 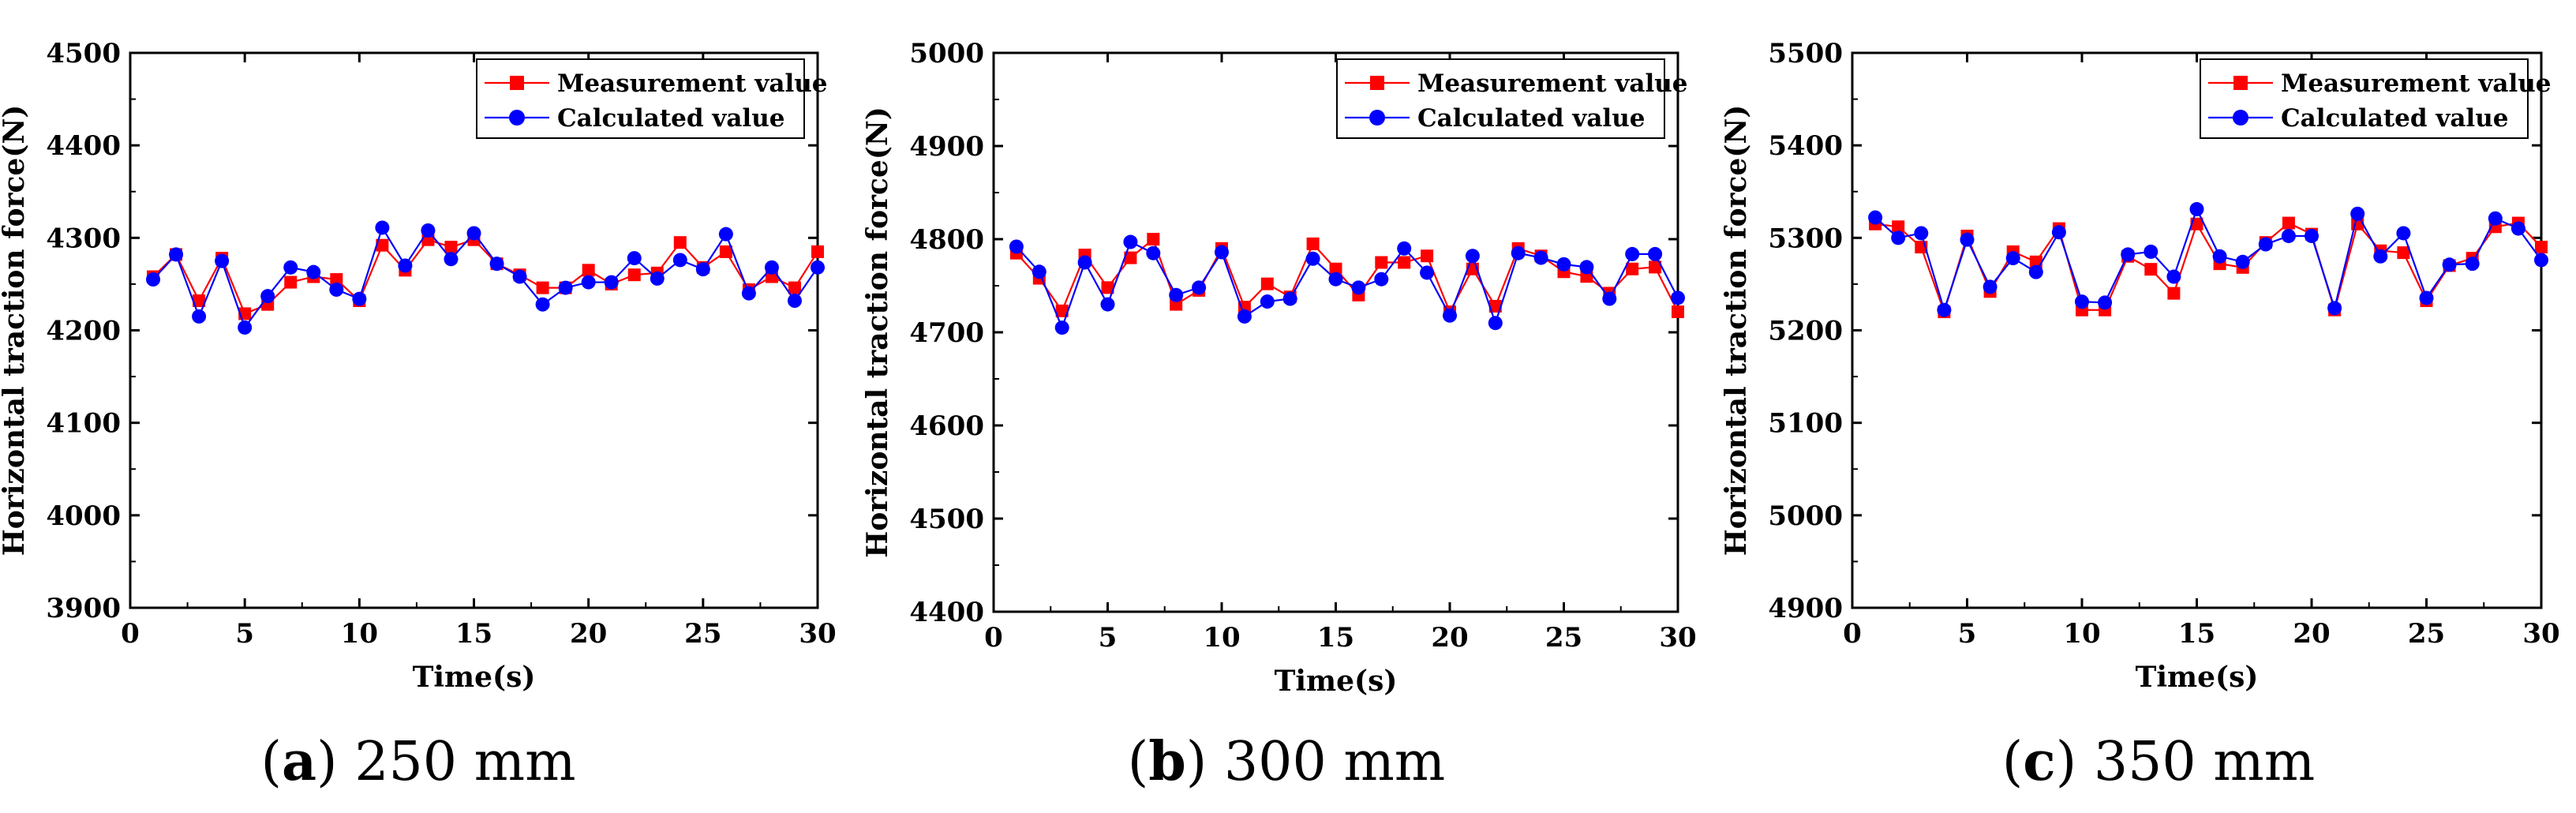 What do you see at coordinates (1805, 331) in the screenshot?
I see `y-tick-label: 5200` at bounding box center [1805, 331].